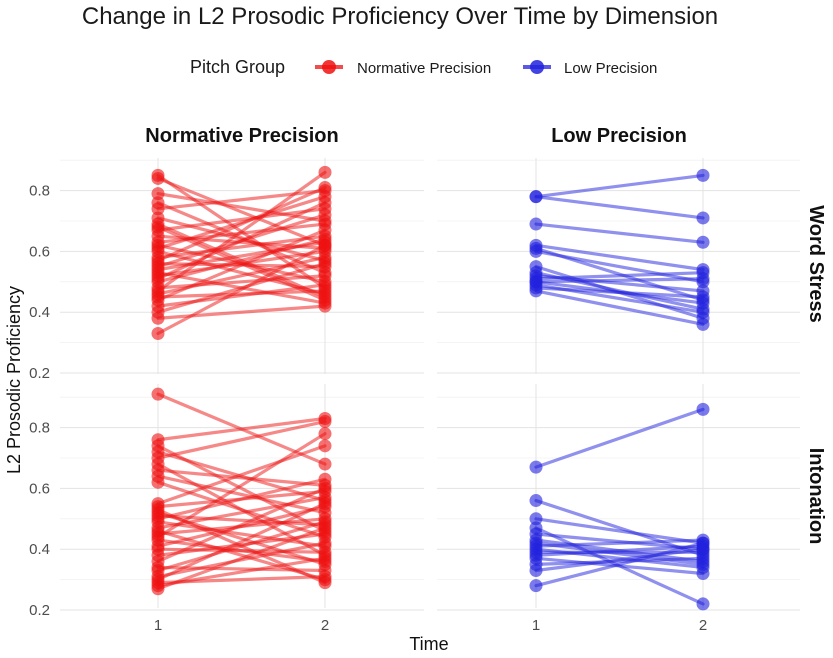 Image resolution: width=833 pixels, height=658 pixels. What do you see at coordinates (619, 136) in the screenshot?
I see `facet-title-low: Low Precision` at bounding box center [619, 136].